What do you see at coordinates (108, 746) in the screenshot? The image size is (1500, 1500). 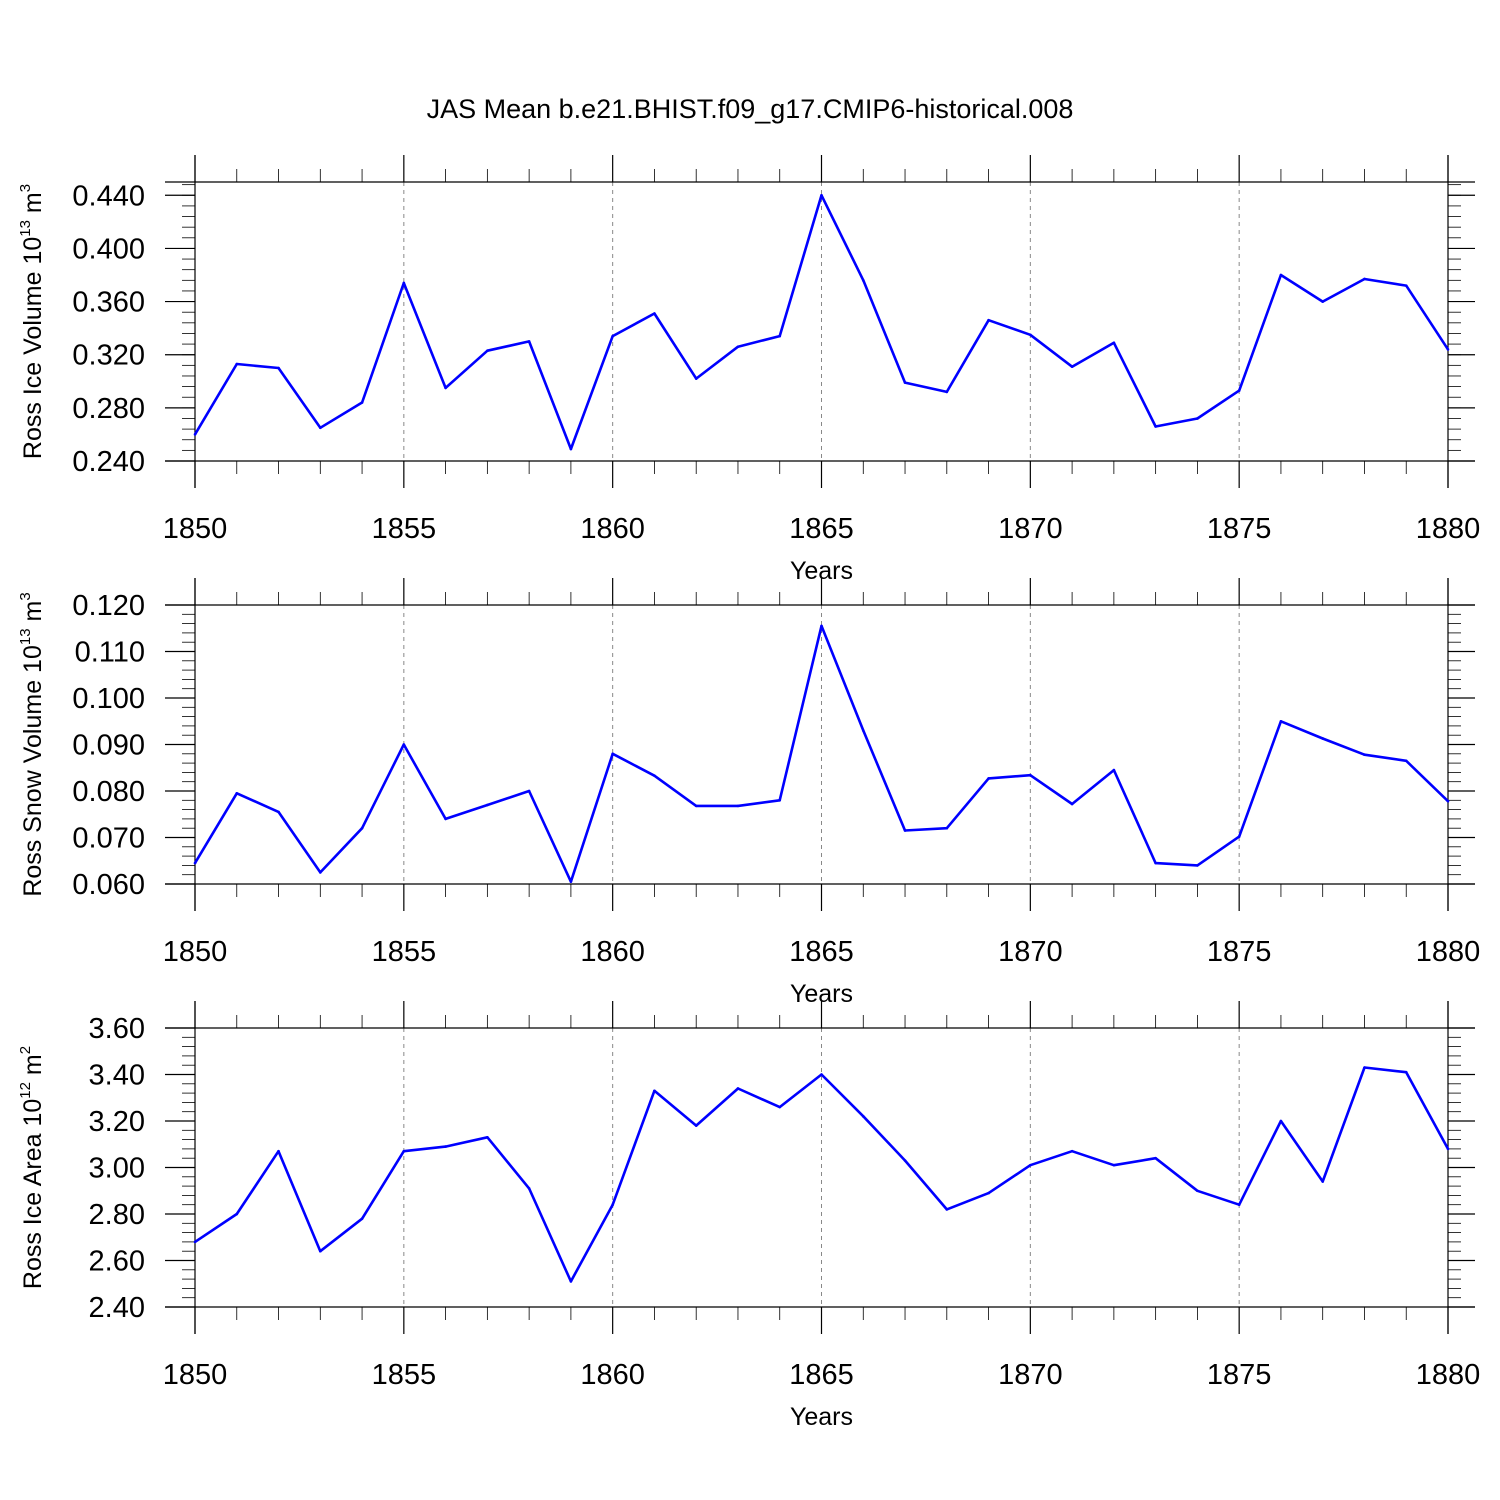 I see `y-tick-label: 0.090` at bounding box center [108, 746].